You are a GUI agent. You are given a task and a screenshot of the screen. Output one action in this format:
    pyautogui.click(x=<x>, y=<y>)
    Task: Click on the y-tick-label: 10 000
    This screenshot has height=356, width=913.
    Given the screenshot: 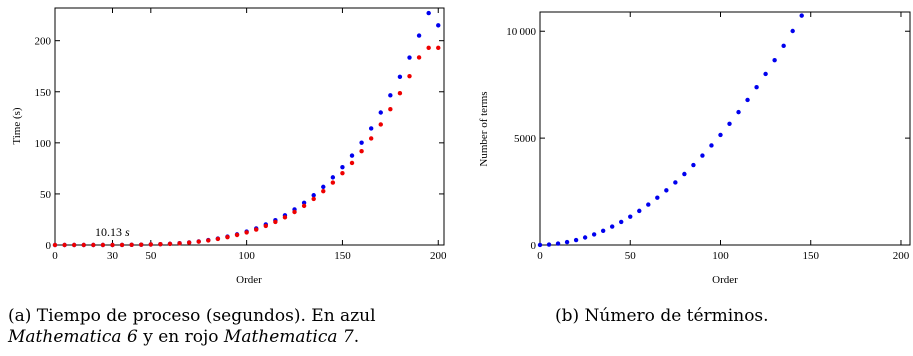 What is the action you would take?
    pyautogui.click(x=521, y=32)
    